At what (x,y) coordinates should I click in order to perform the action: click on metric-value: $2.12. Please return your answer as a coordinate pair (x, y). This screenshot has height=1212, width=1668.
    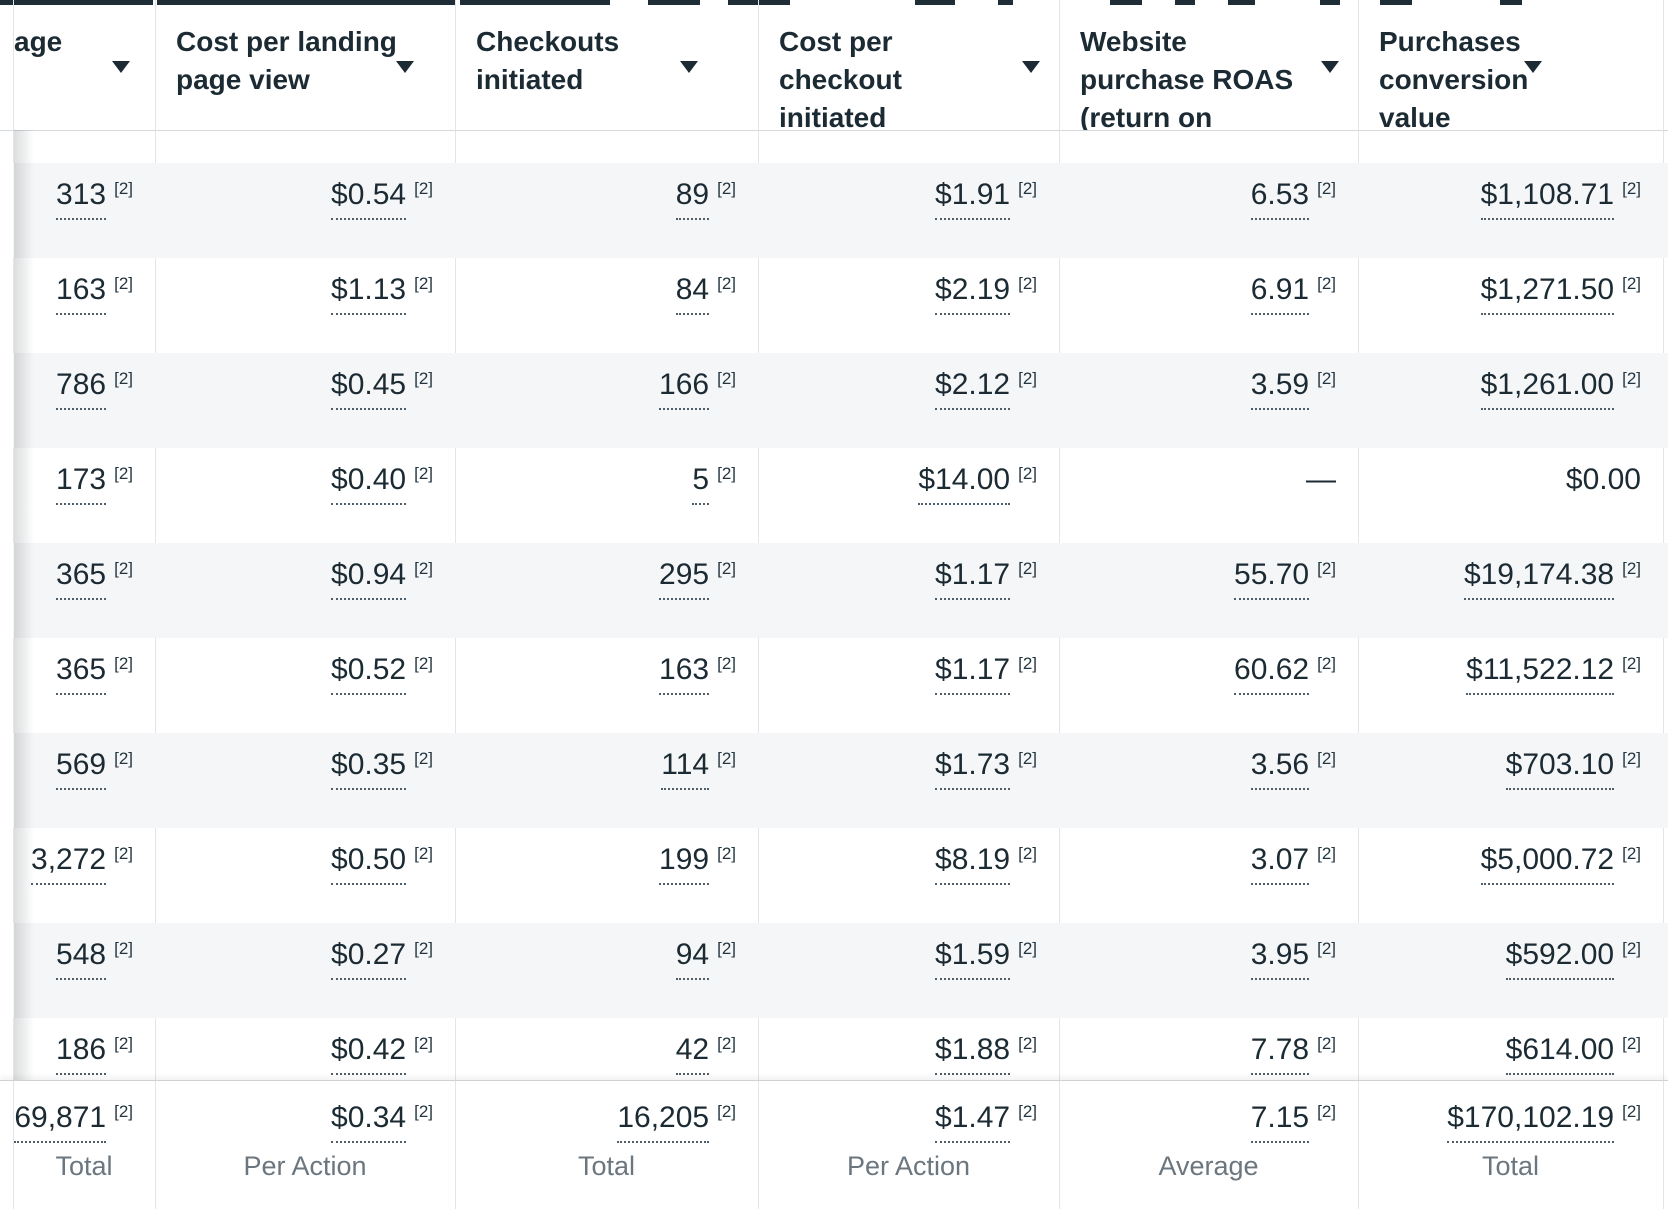
    Looking at the image, I should click on (973, 388).